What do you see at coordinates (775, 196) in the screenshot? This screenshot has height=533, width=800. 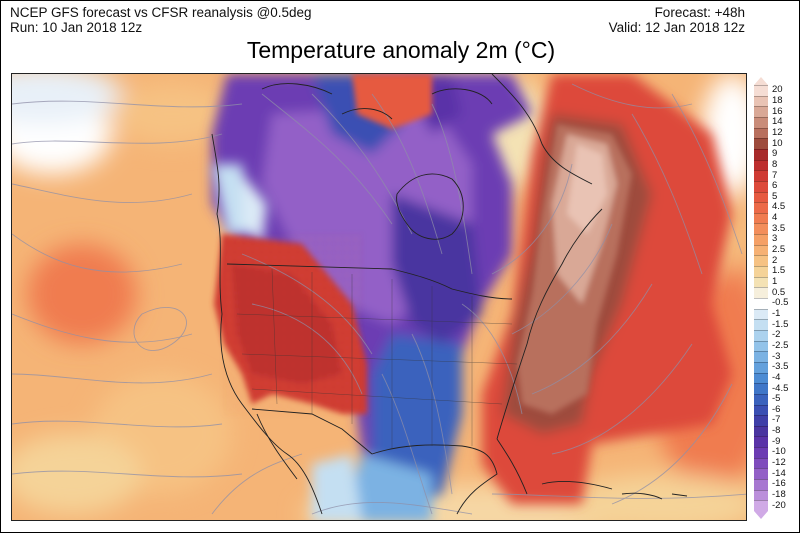 I see `colorbar-label: 5` at bounding box center [775, 196].